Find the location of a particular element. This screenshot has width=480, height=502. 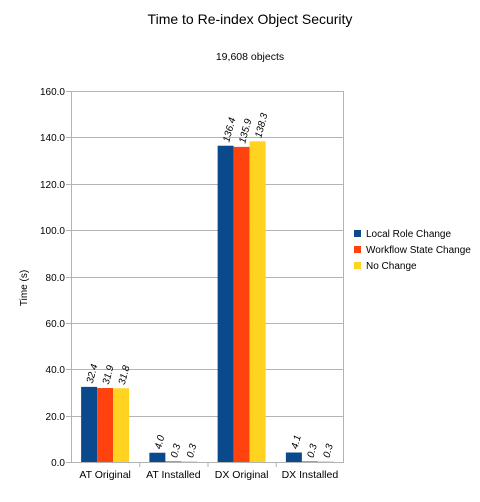

data-label: 138.3 is located at coordinates (261, 125).